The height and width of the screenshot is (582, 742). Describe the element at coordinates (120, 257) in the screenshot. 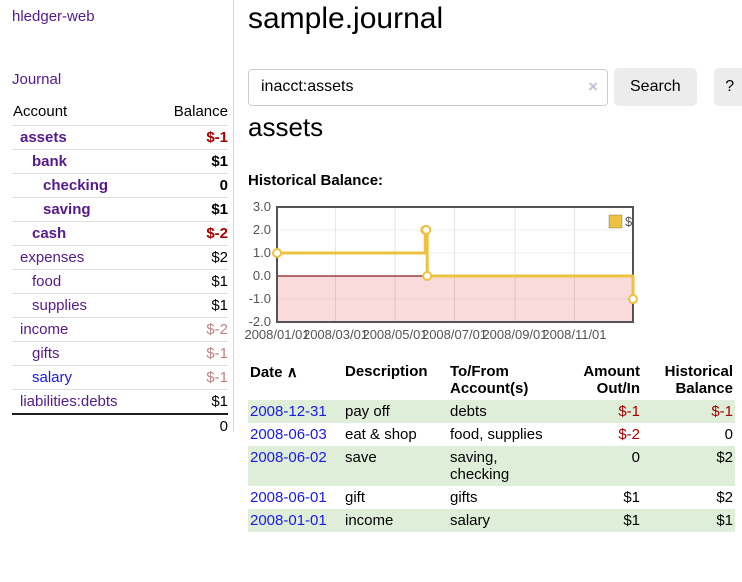

I see `account-row: expenses $2` at that location.